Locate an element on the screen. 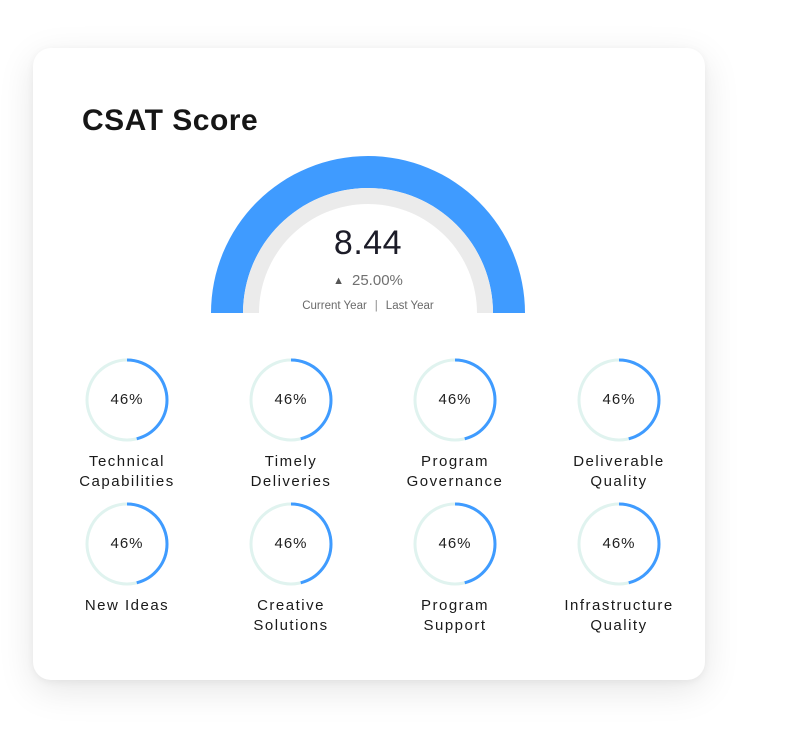 The width and height of the screenshot is (802, 746). gauge-track-arc is located at coordinates (368, 250).